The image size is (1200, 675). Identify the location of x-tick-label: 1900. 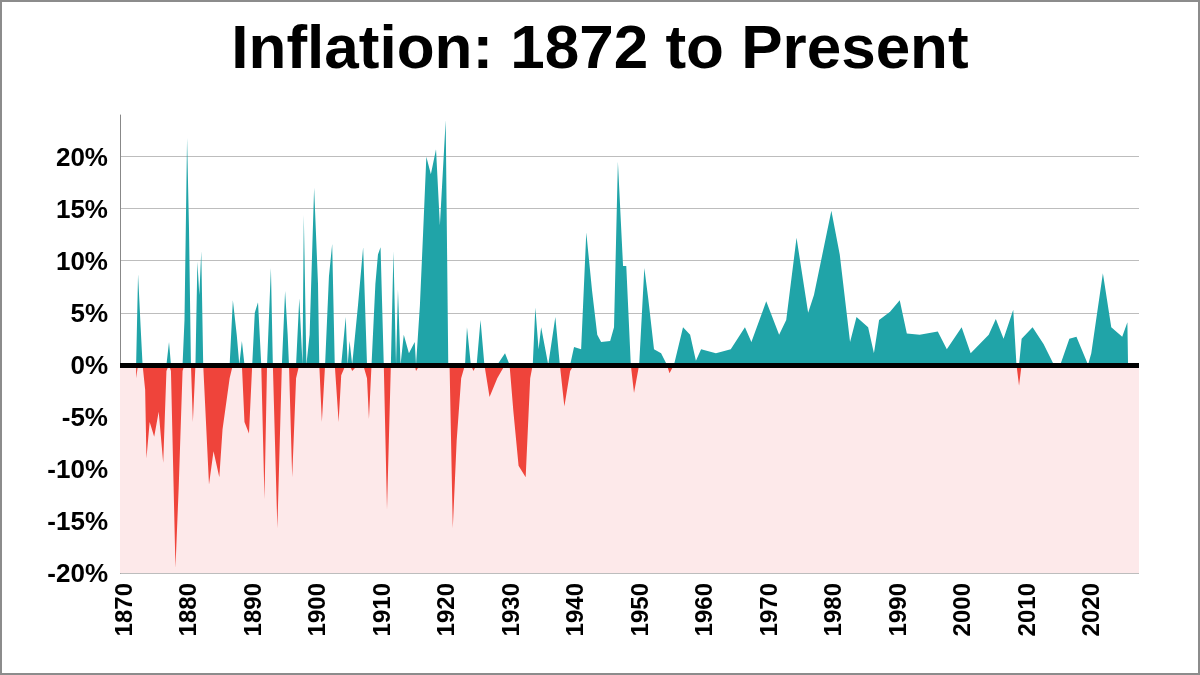
(317, 610).